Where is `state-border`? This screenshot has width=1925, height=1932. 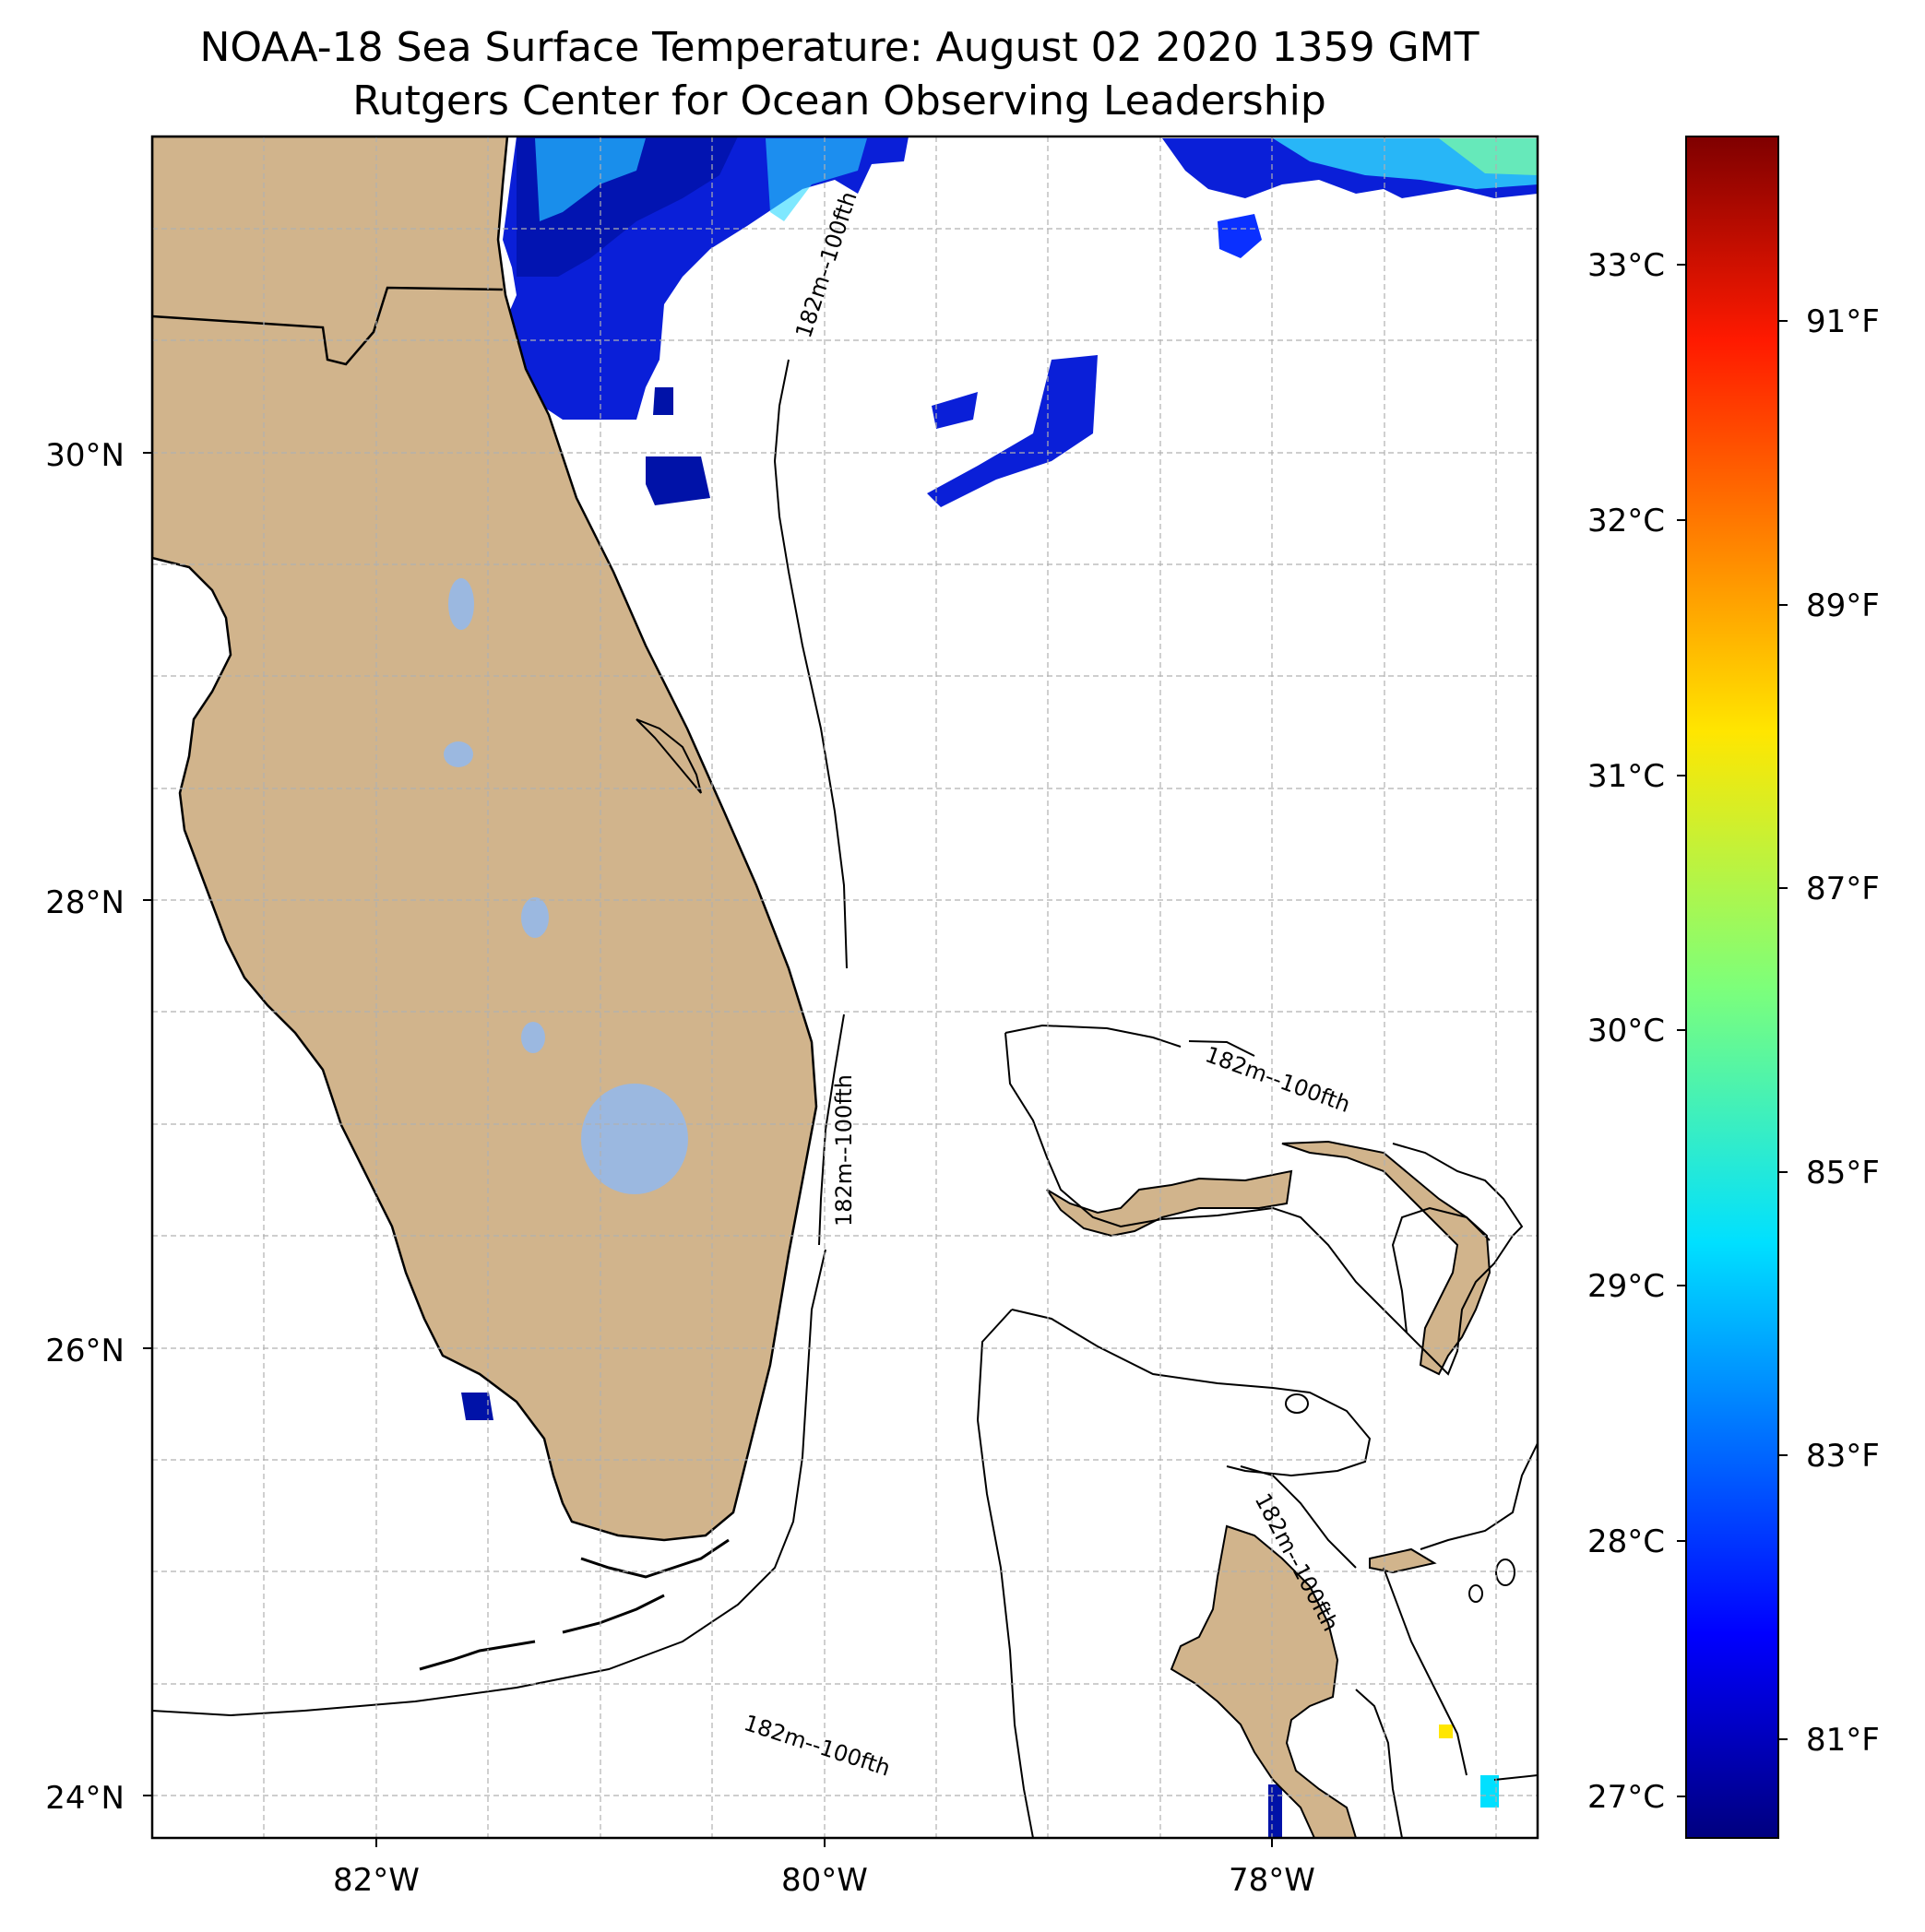 state-border is located at coordinates (328, 326).